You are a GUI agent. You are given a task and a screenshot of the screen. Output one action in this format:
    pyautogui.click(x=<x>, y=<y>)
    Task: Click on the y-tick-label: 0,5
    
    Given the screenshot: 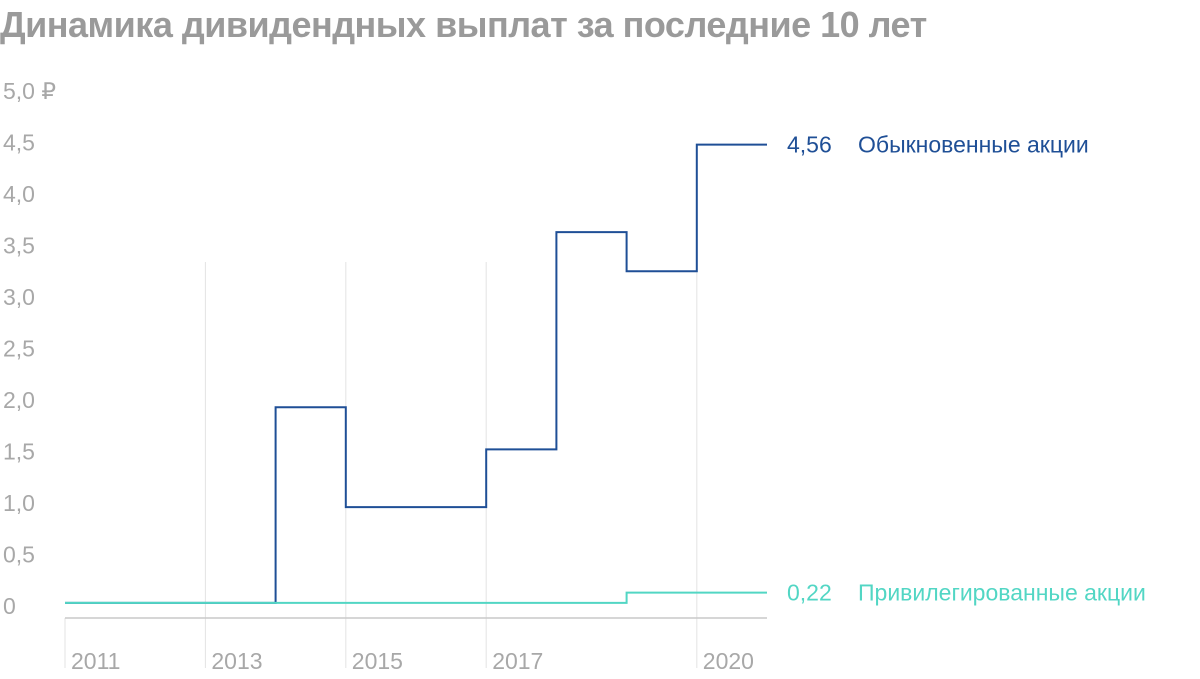 What is the action you would take?
    pyautogui.click(x=19, y=555)
    